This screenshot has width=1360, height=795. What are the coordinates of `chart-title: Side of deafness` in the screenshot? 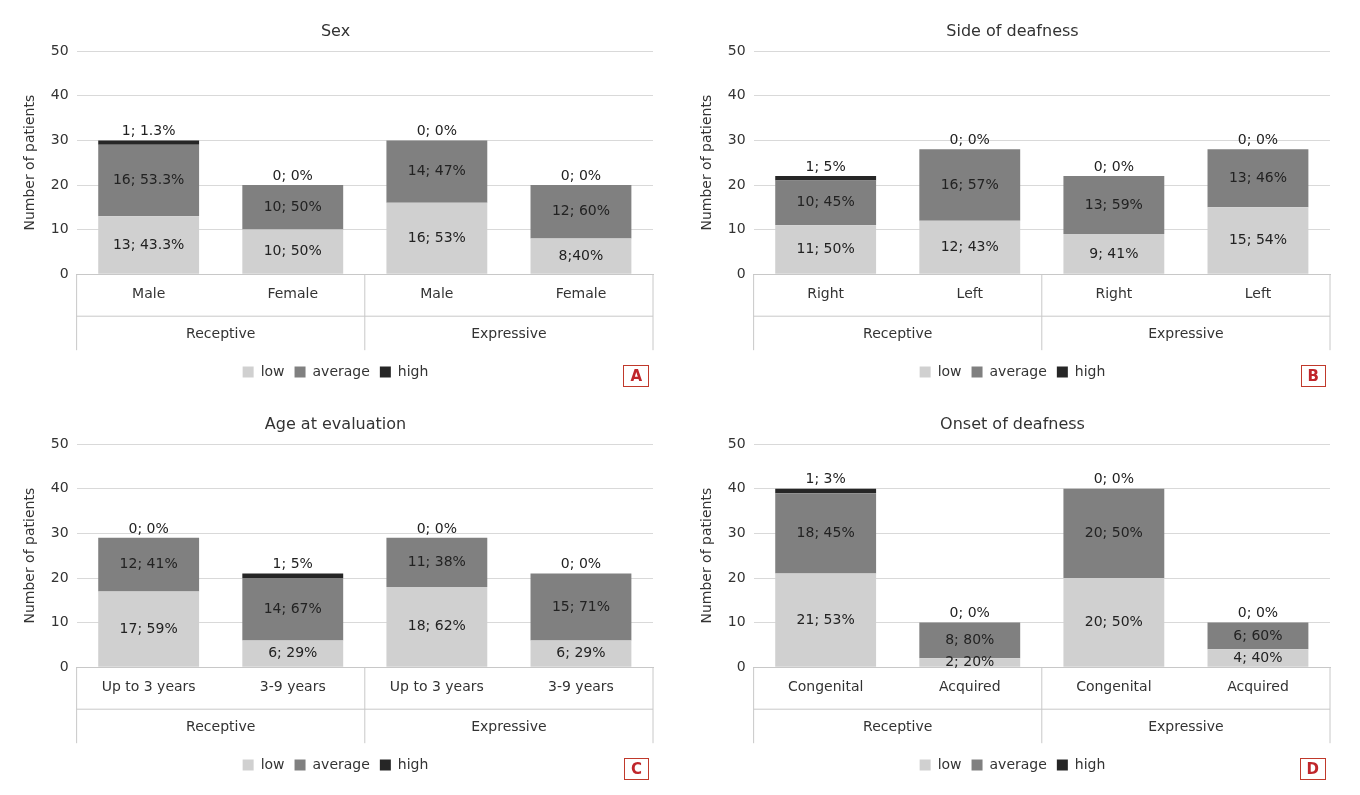 It's located at (1012, 30).